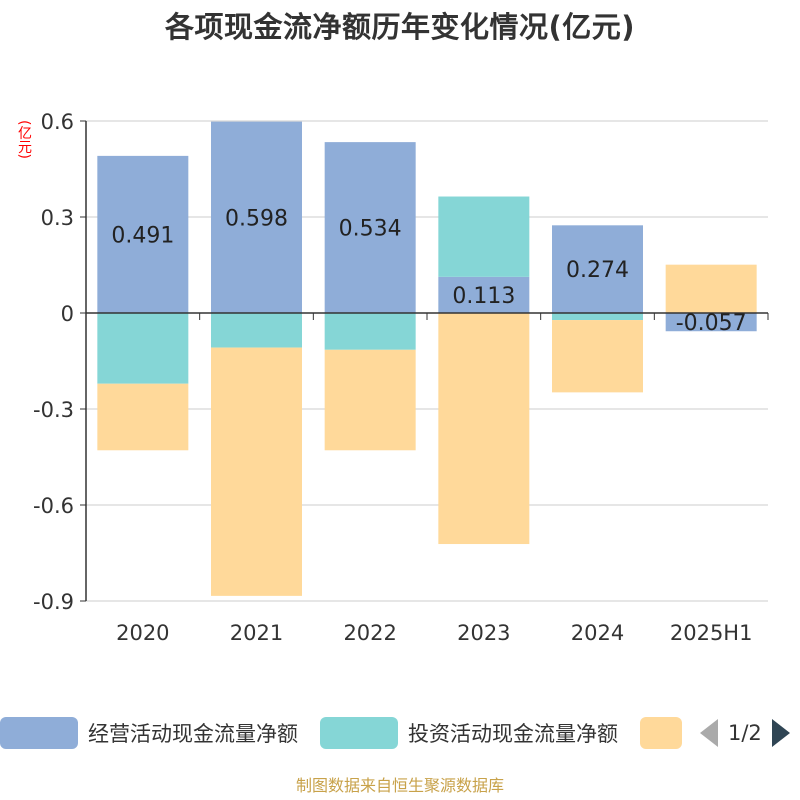  What do you see at coordinates (709, 733) in the screenshot?
I see `pager-prev-icon` at bounding box center [709, 733].